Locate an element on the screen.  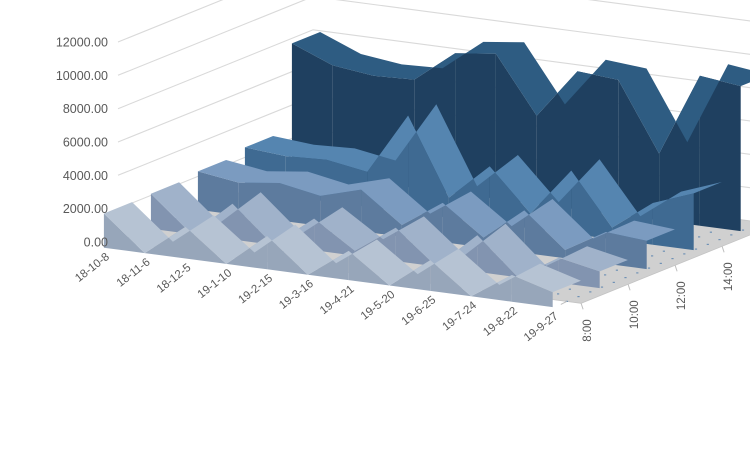
category-label-19-3-16: 19-3-16 is located at coordinates (296, 295).